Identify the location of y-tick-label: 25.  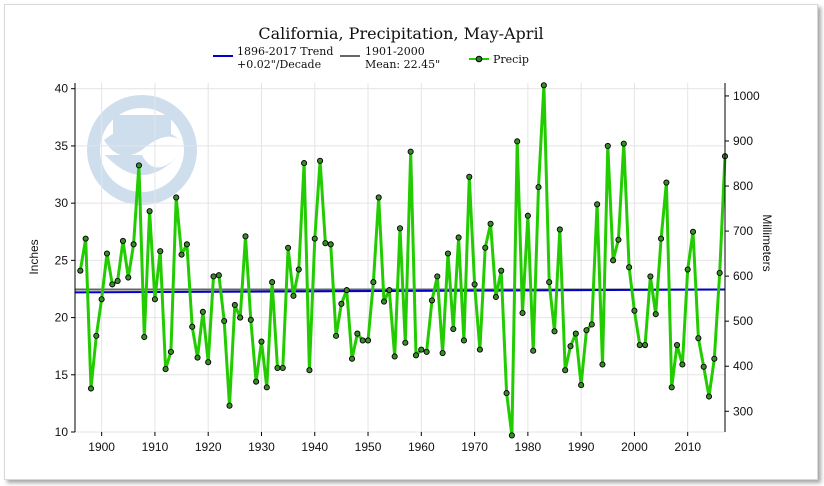
(62, 260).